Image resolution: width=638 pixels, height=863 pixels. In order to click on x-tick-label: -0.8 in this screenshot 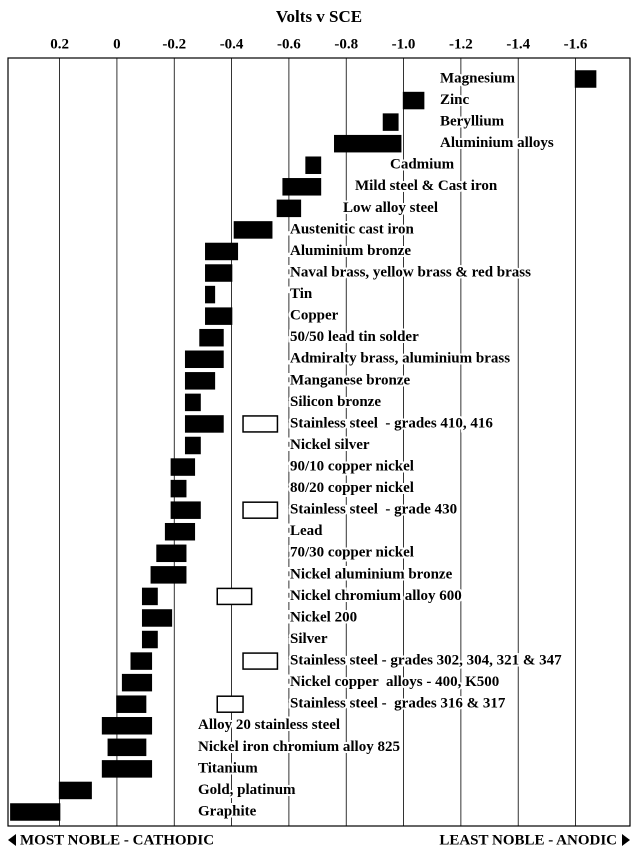, I will do `click(346, 44)`.